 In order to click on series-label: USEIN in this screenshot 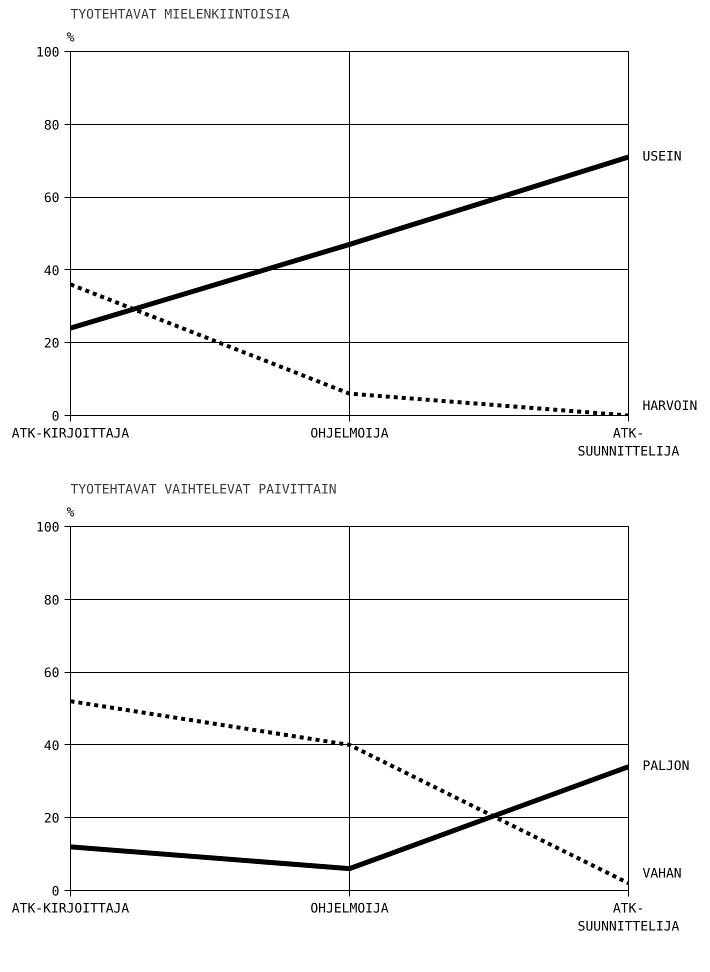, I will do `click(662, 157)`.